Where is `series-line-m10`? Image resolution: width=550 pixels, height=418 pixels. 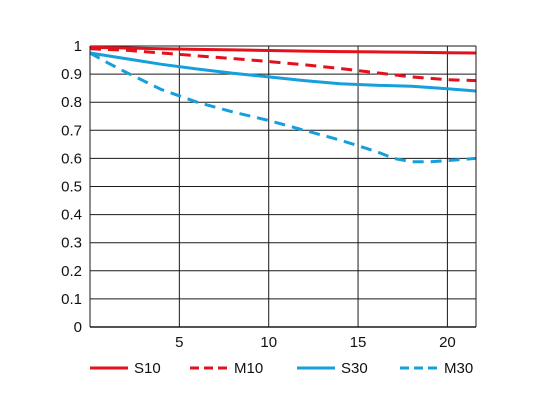 series-line-m10 is located at coordinates (283, 65).